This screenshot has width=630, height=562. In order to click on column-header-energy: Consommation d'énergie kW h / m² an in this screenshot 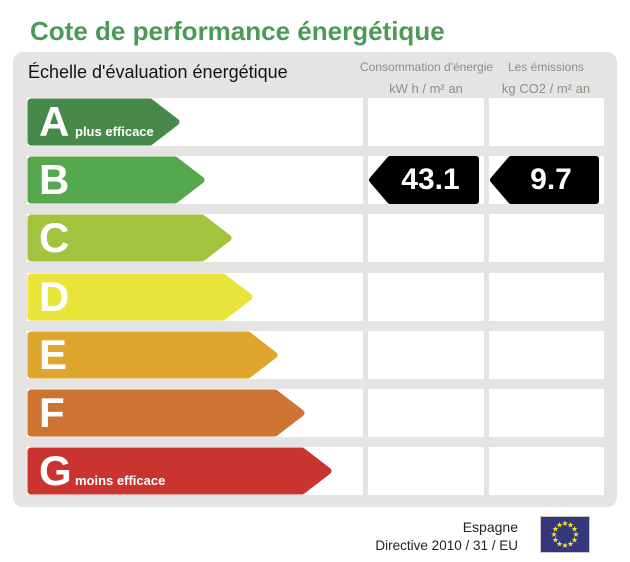, I will do `click(427, 78)`.